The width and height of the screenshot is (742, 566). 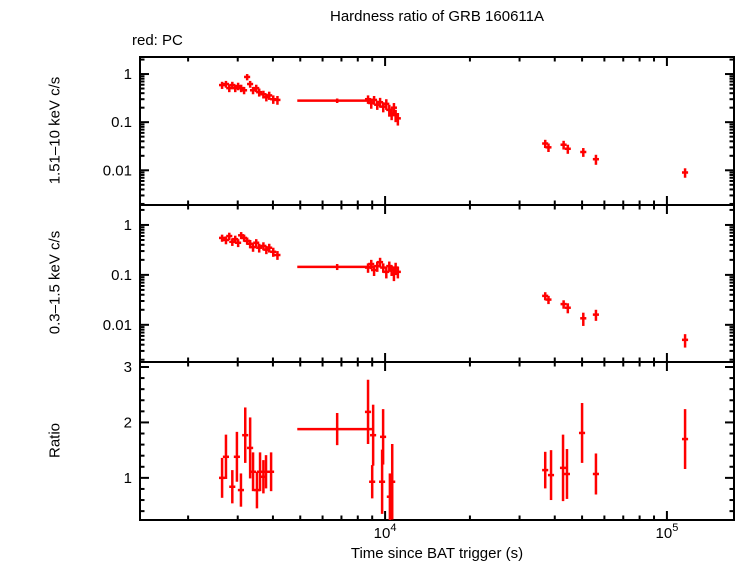 I want to click on x-tick-label: 10⁵, so click(x=667, y=532).